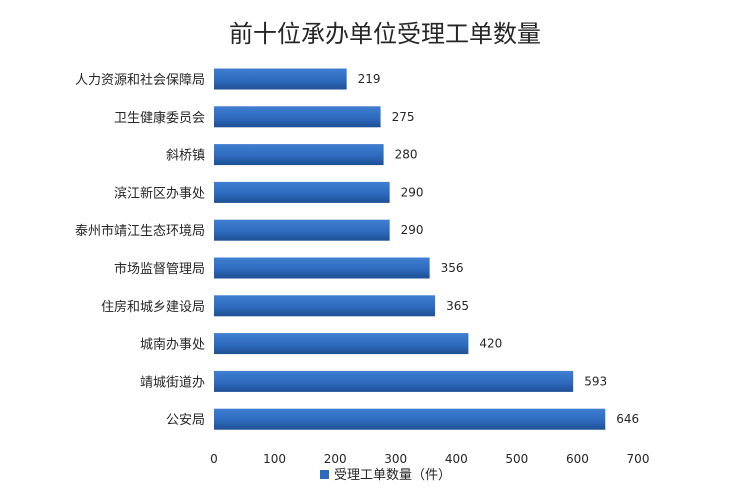  I want to click on category-label: 住房和城乡建设局, so click(153, 307).